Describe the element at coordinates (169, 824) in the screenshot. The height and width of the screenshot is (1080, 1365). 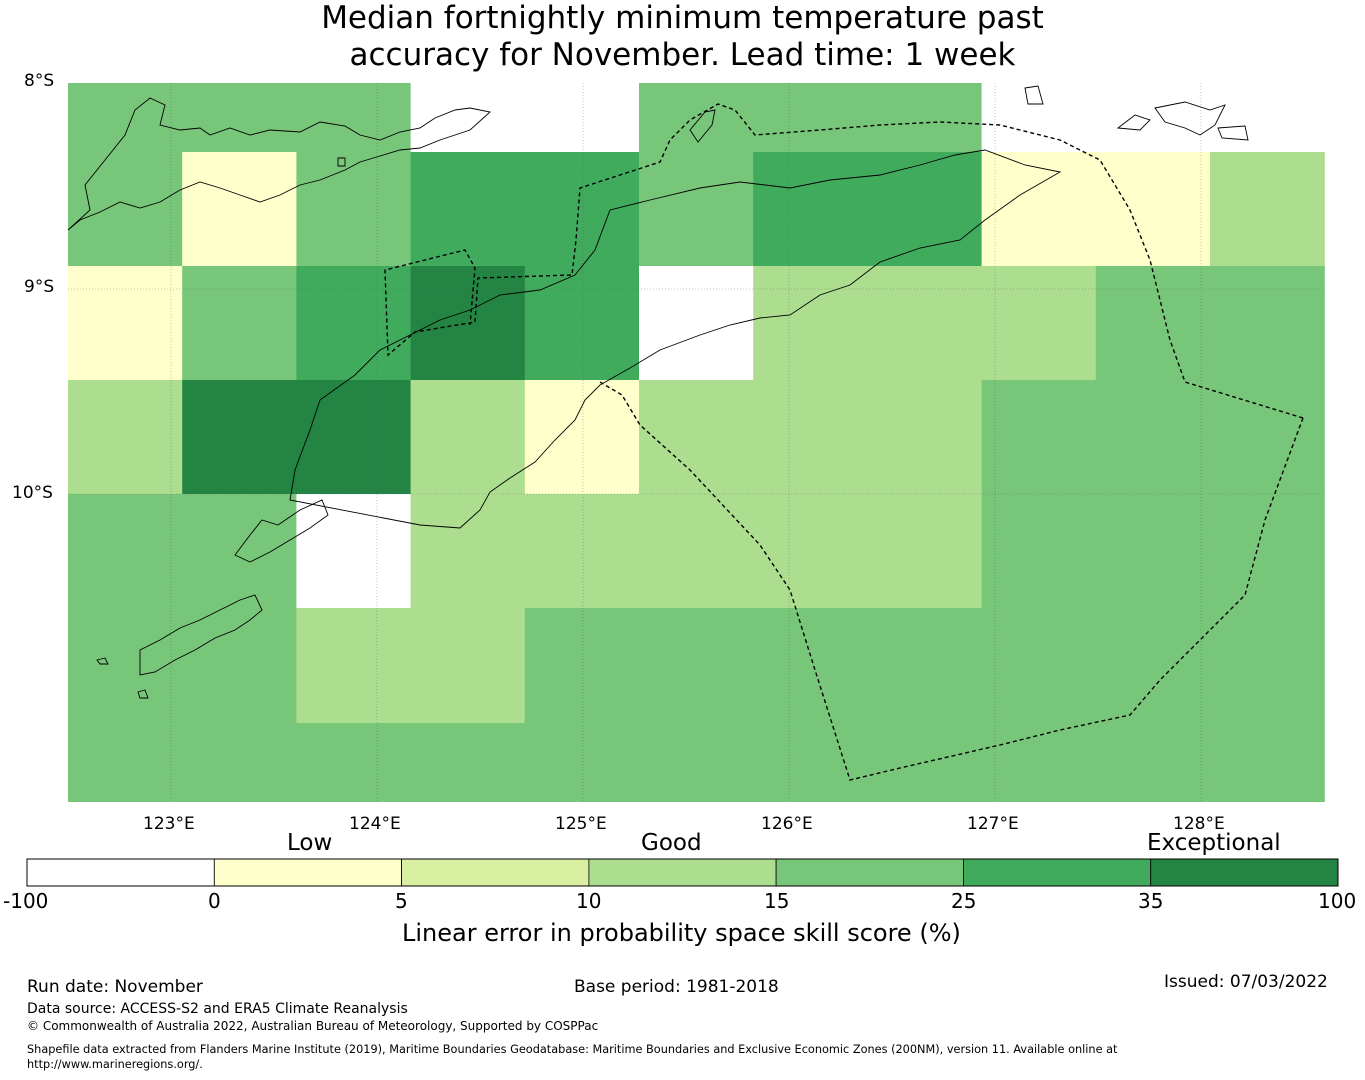
I see `lon-label-123e: 123°E` at that location.